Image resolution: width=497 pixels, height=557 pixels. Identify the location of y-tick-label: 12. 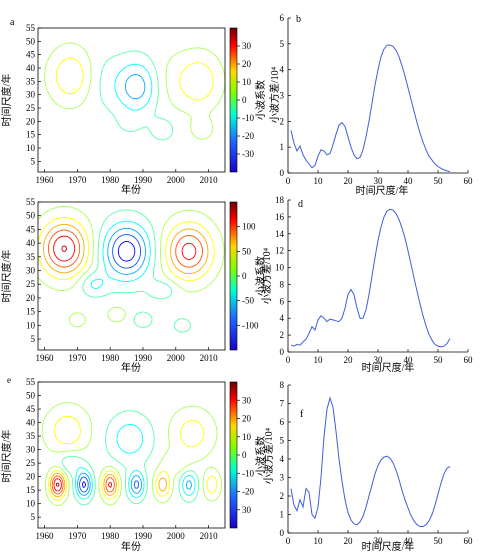
(279, 251).